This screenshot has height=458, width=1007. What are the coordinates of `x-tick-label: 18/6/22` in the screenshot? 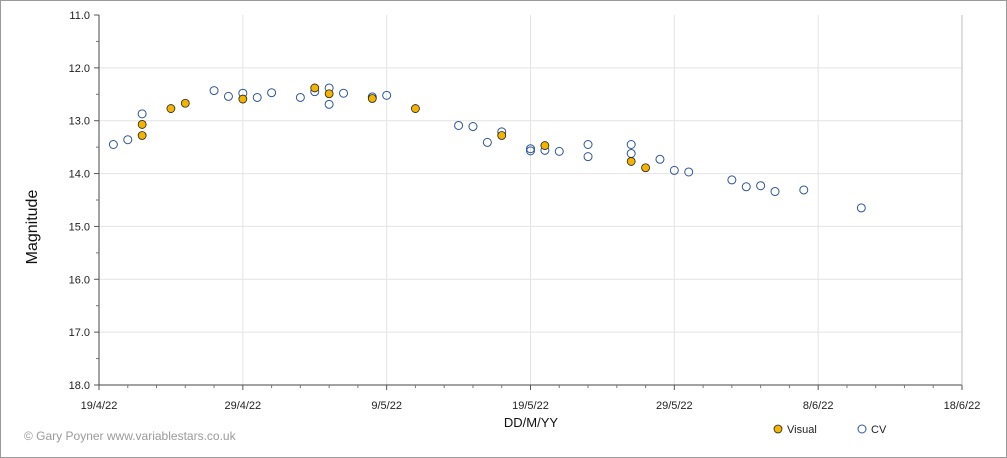 It's located at (962, 406).